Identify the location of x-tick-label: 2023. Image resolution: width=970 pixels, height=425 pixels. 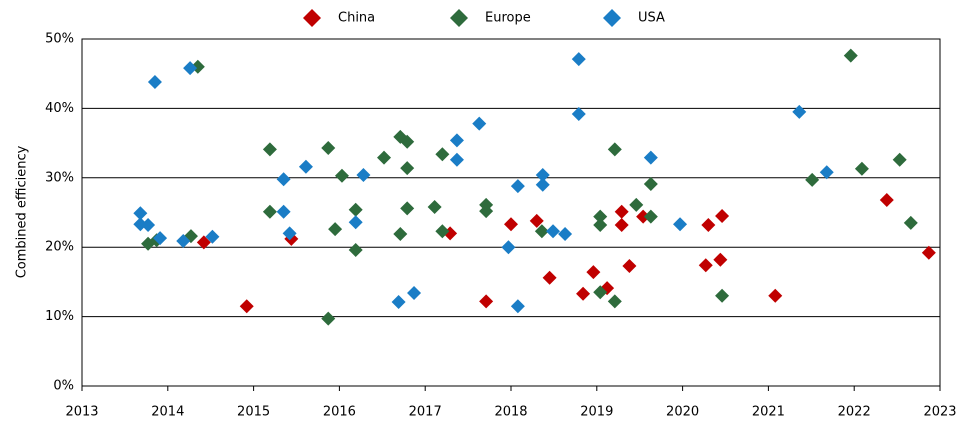
(939, 412).